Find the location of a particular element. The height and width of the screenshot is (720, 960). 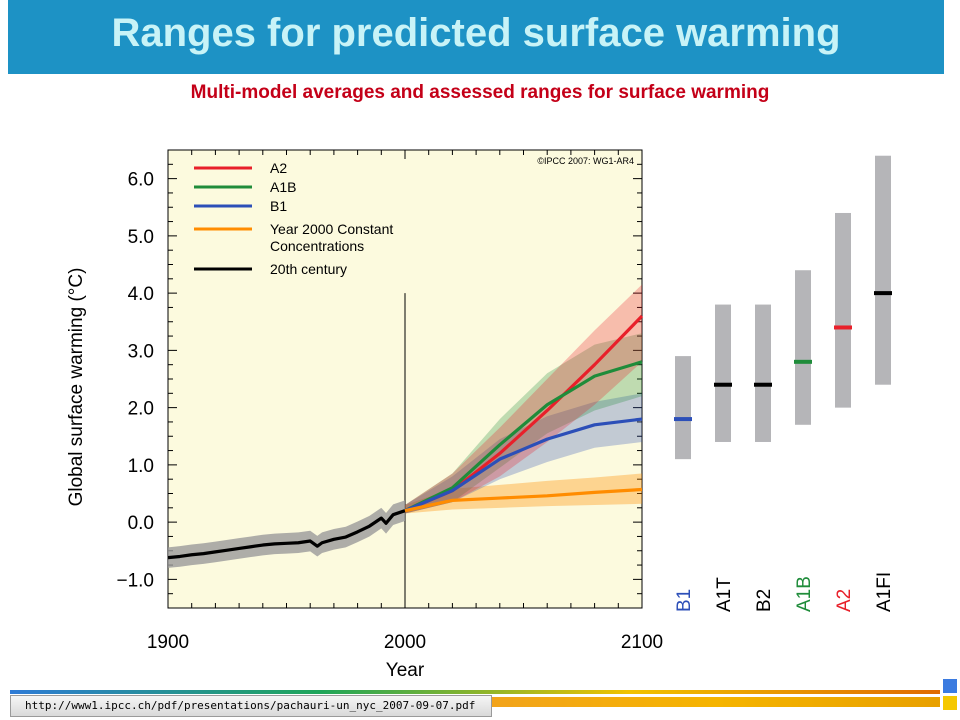

x-axis-label: Year is located at coordinates (405, 670).